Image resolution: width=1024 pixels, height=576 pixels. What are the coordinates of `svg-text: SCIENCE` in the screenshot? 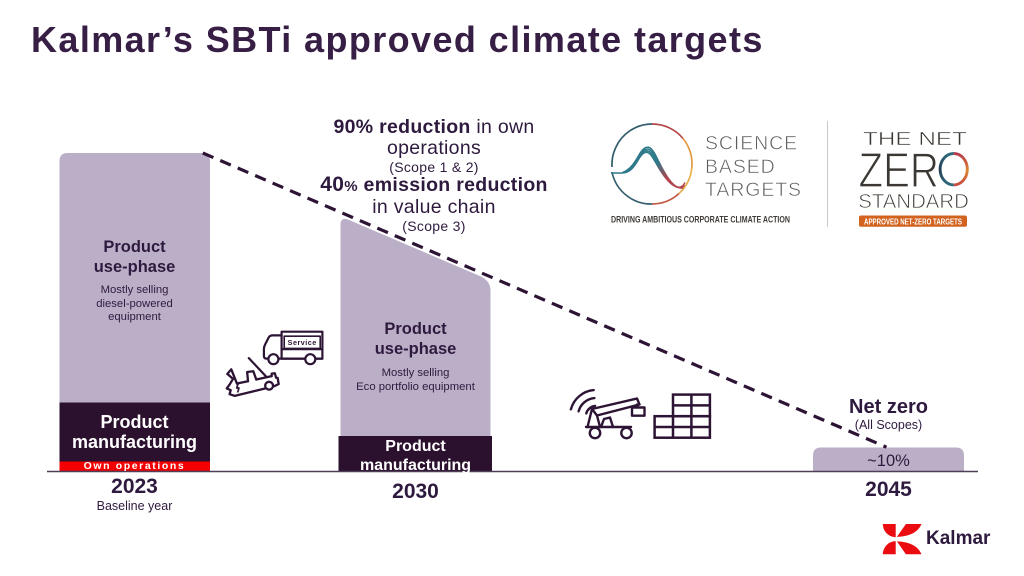 It's located at (751, 144).